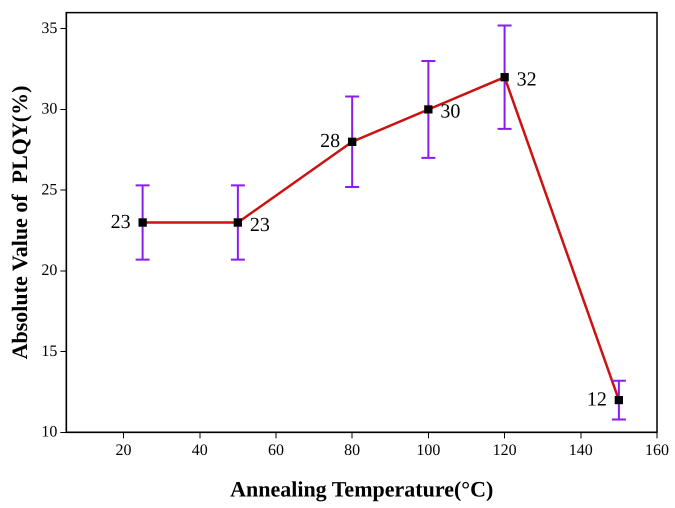 Image resolution: width=675 pixels, height=508 pixels. What do you see at coordinates (49, 109) in the screenshot?
I see `y-tick-label: 30` at bounding box center [49, 109].